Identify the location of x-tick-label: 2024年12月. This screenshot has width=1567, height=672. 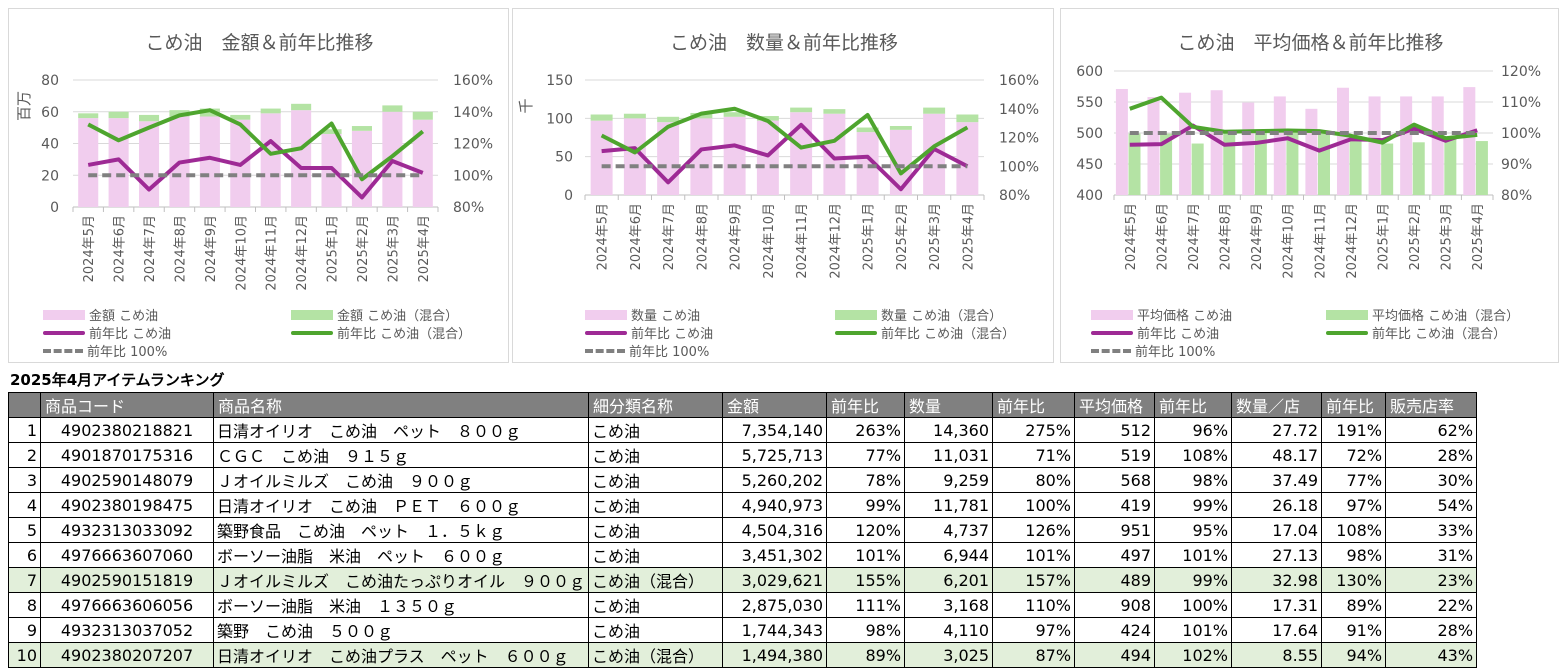
(1352, 241).